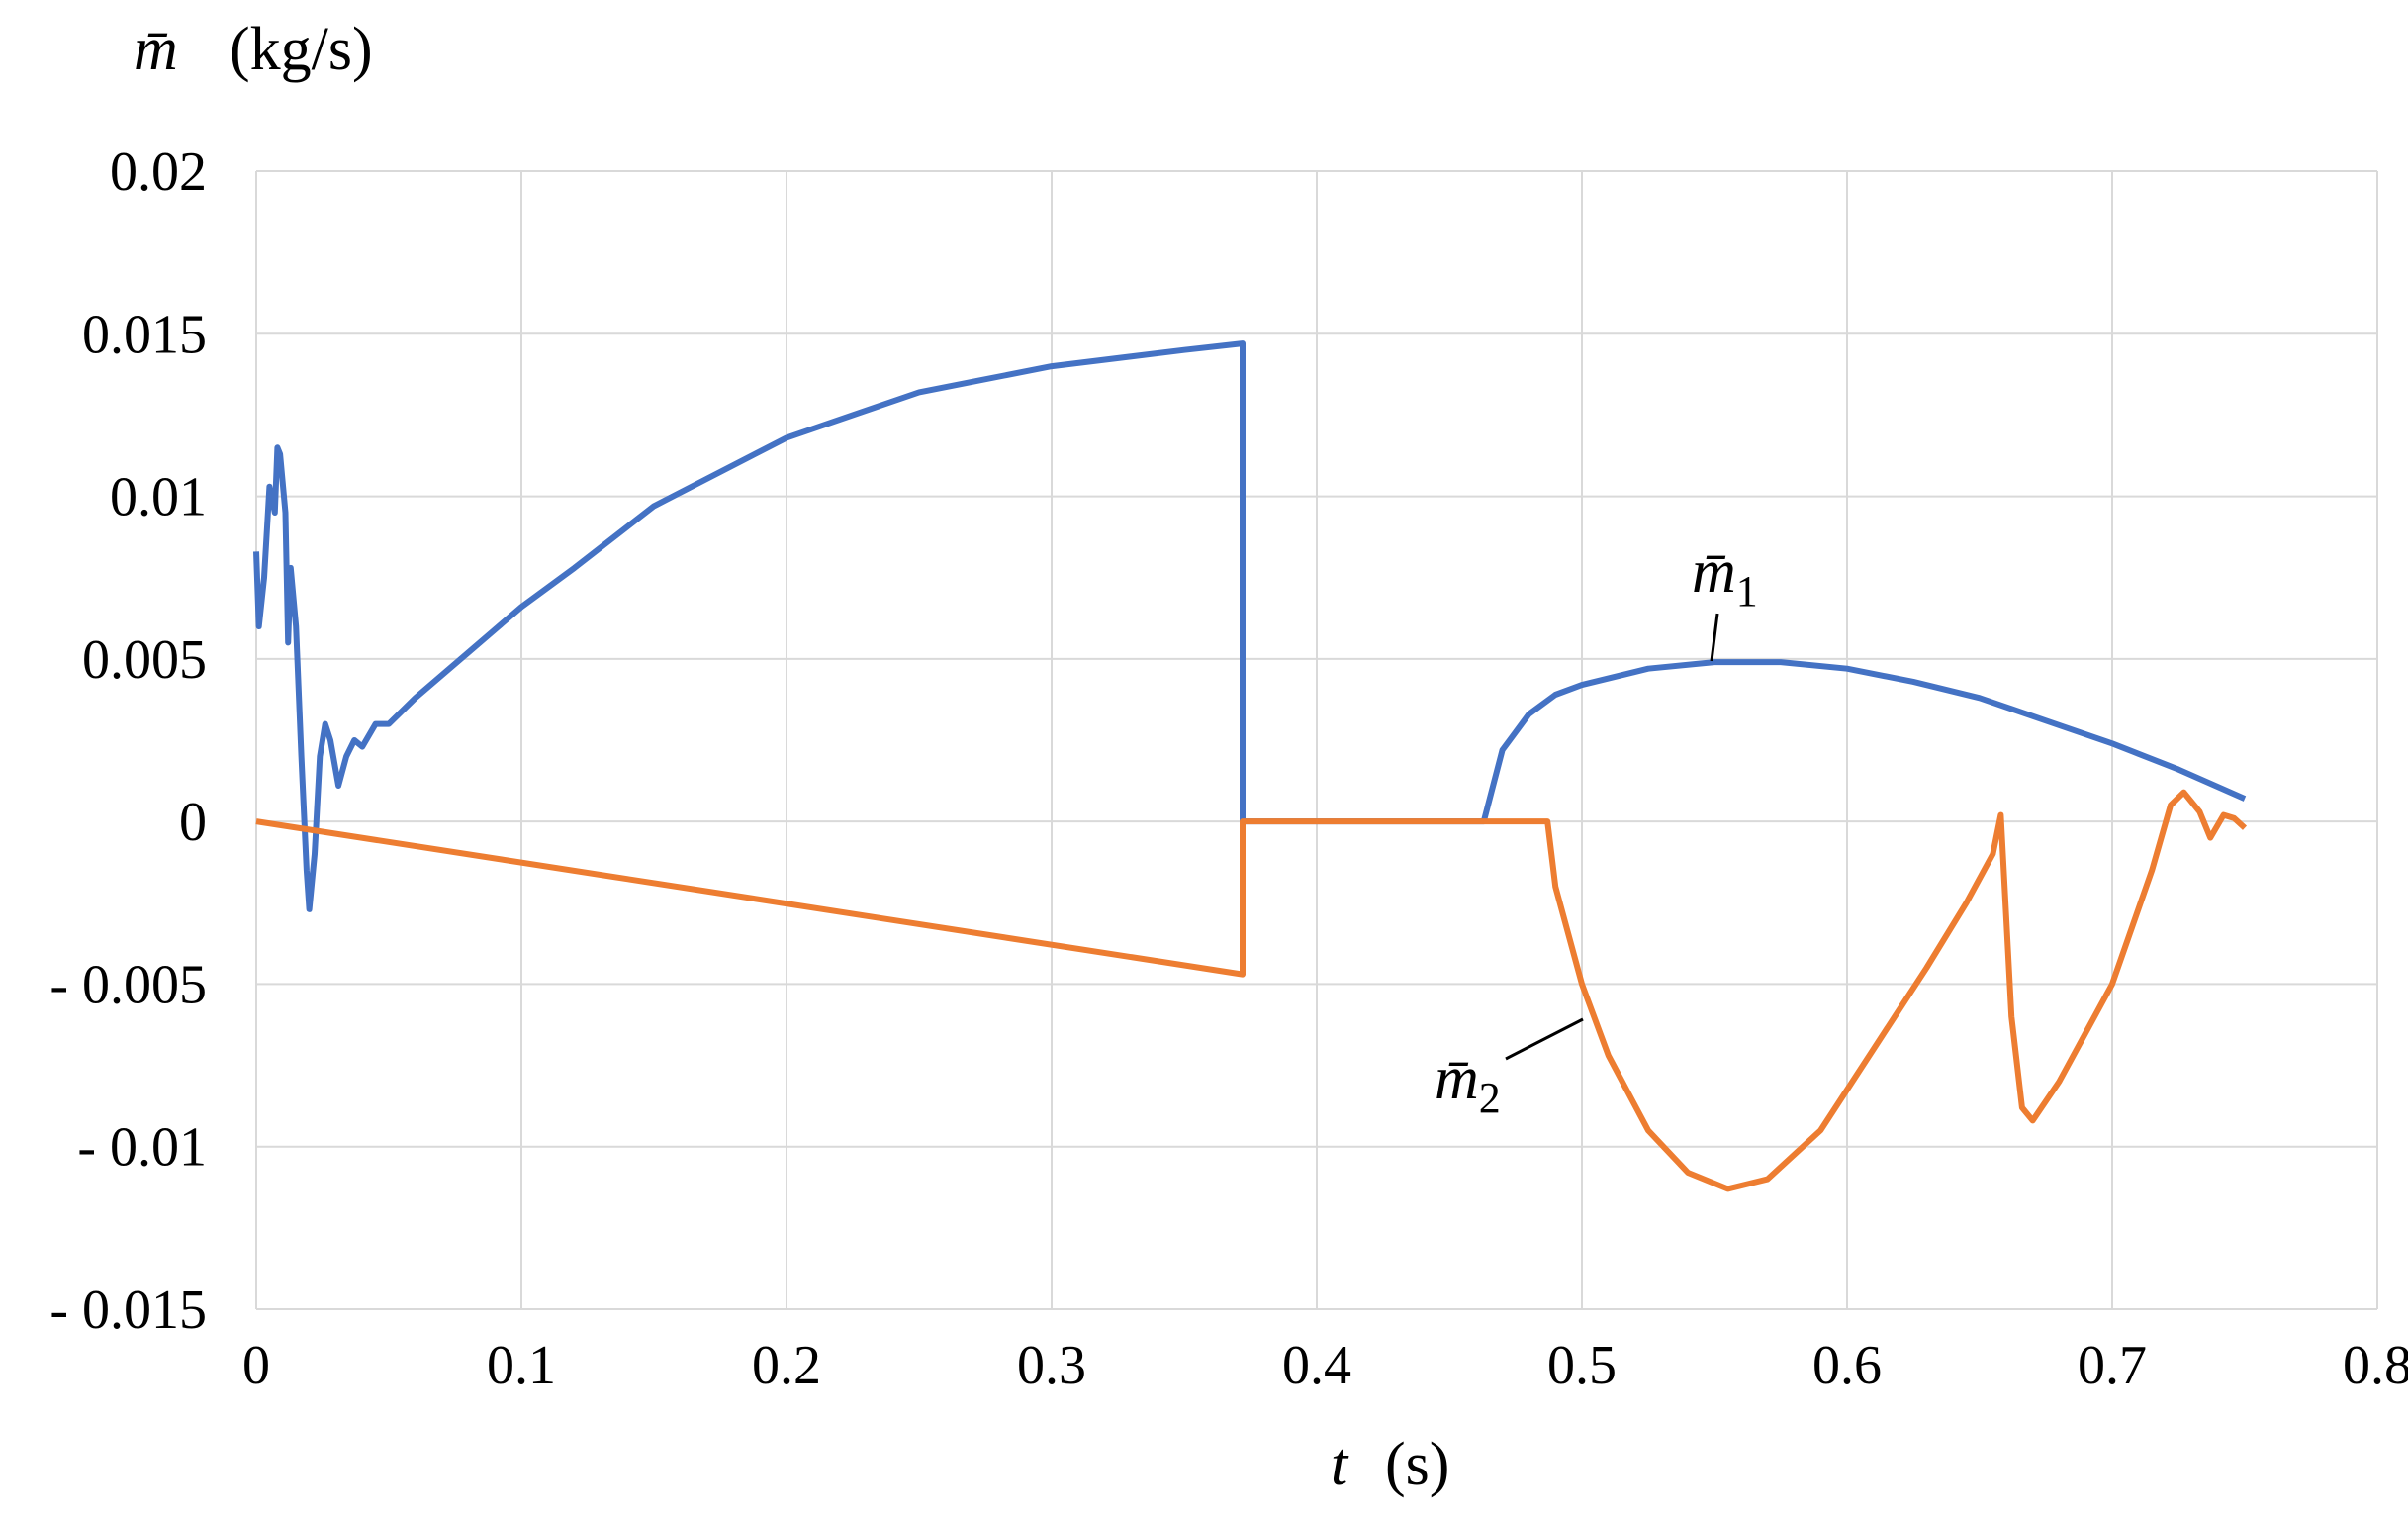 The image size is (2408, 1518). Describe the element at coordinates (142, 1148) in the screenshot. I see `y-tick-label: - 0.01` at that location.